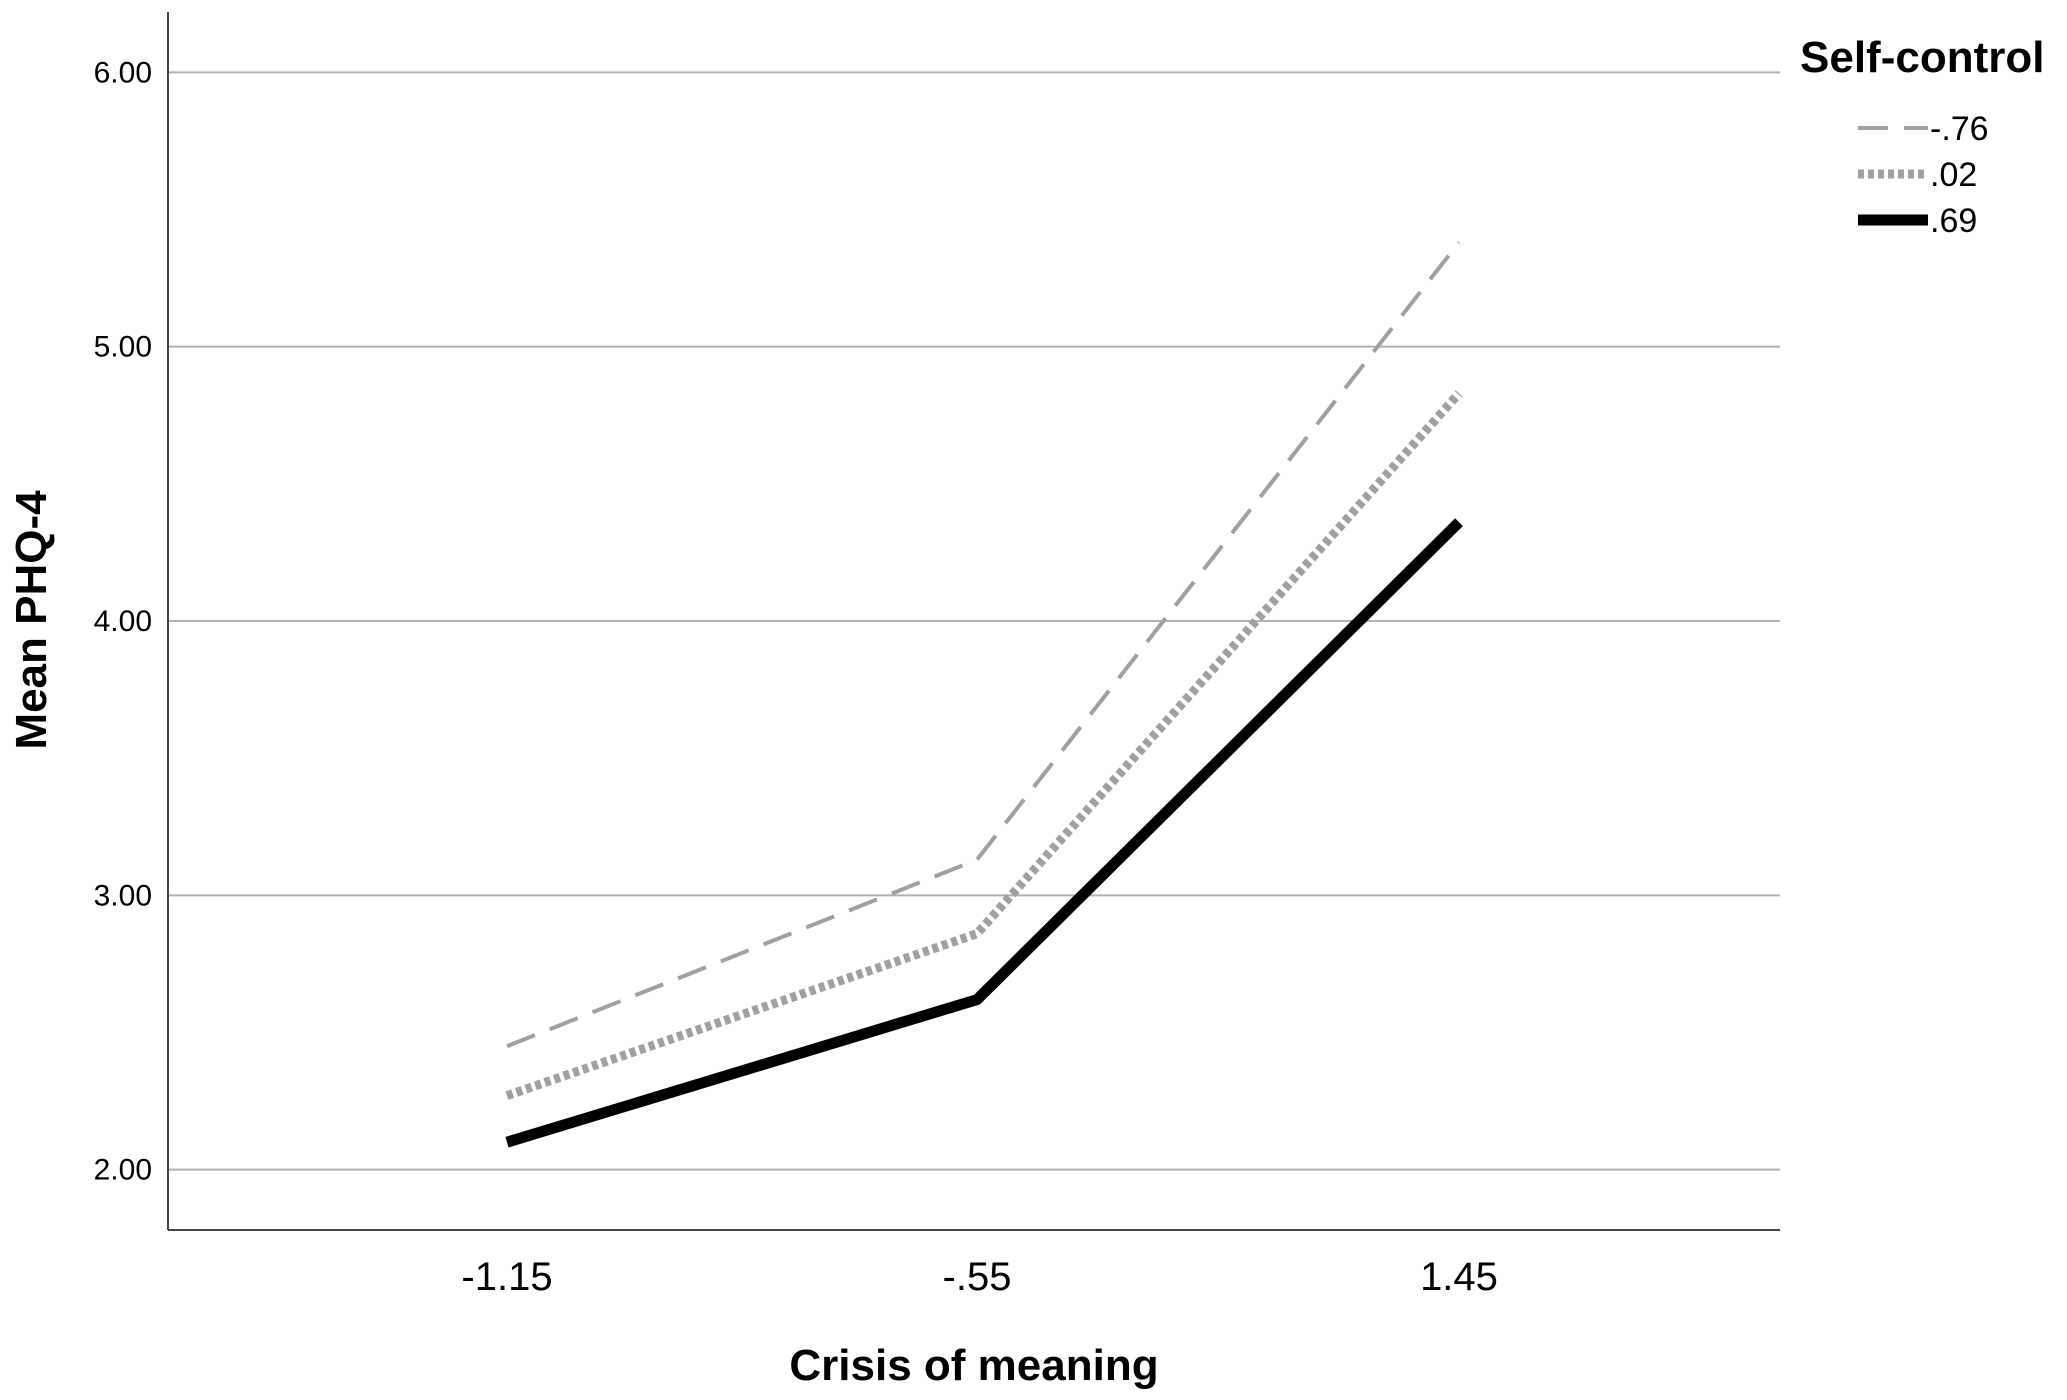  Describe the element at coordinates (1959, 129) in the screenshot. I see `legend-label-0: -.76` at that location.